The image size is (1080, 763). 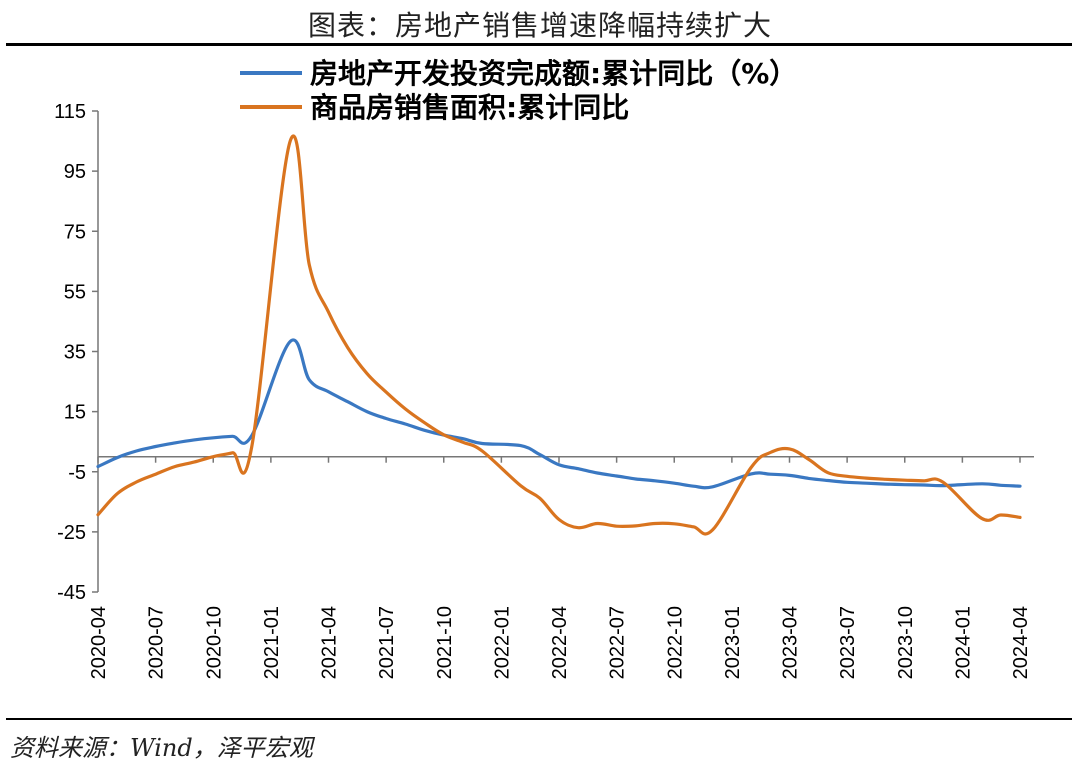 What do you see at coordinates (906, 642) in the screenshot?
I see `x-tick-label: 2023-10` at bounding box center [906, 642].